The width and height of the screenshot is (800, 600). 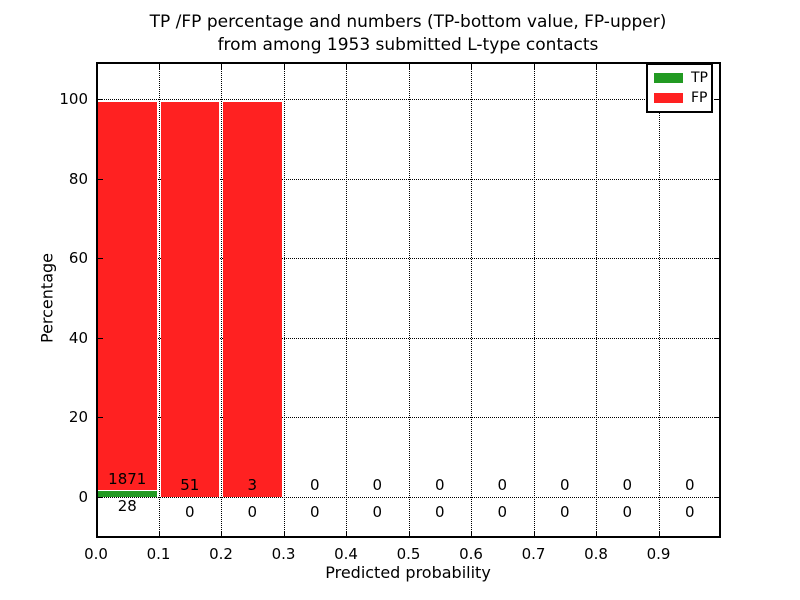 What do you see at coordinates (283, 554) in the screenshot?
I see `x-tick-label: 0.3` at bounding box center [283, 554].